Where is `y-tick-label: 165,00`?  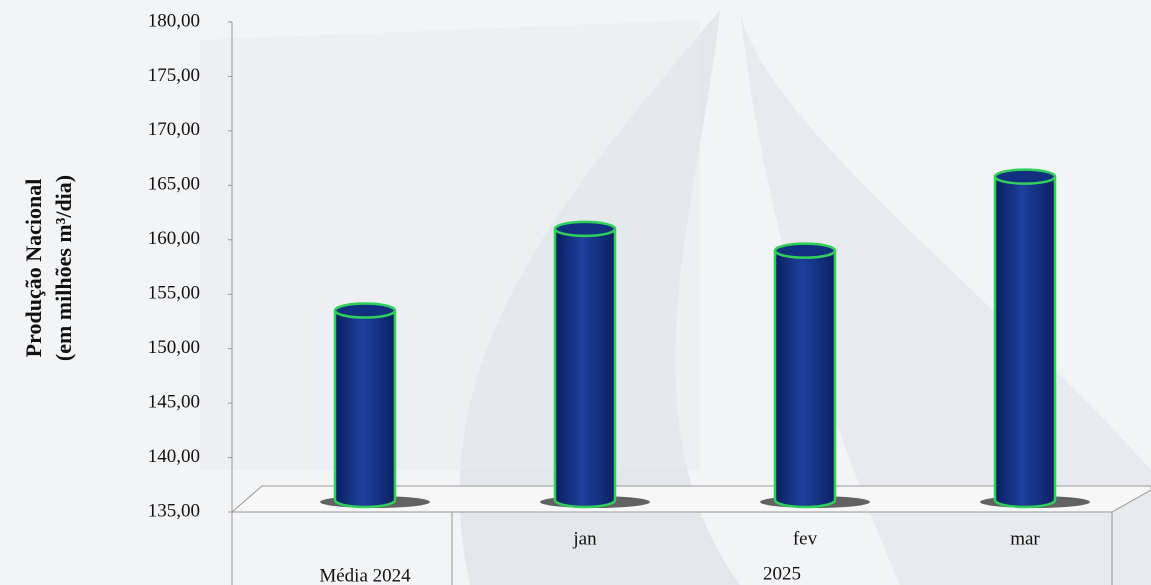
y-tick-label: 165,00 is located at coordinates (174, 184).